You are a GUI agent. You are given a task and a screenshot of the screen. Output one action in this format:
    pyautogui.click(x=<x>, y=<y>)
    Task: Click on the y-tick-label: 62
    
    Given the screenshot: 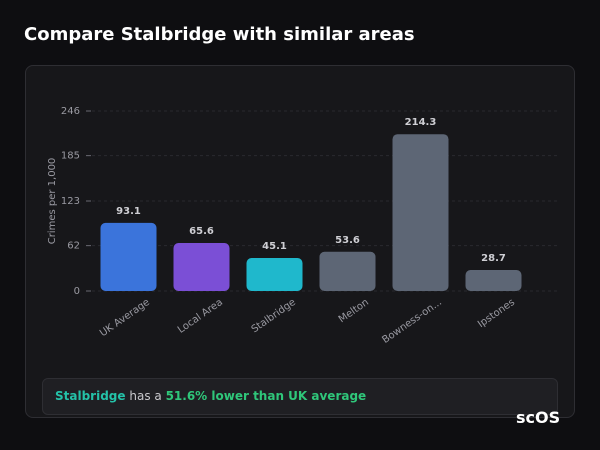 What is the action you would take?
    pyautogui.click(x=73, y=246)
    